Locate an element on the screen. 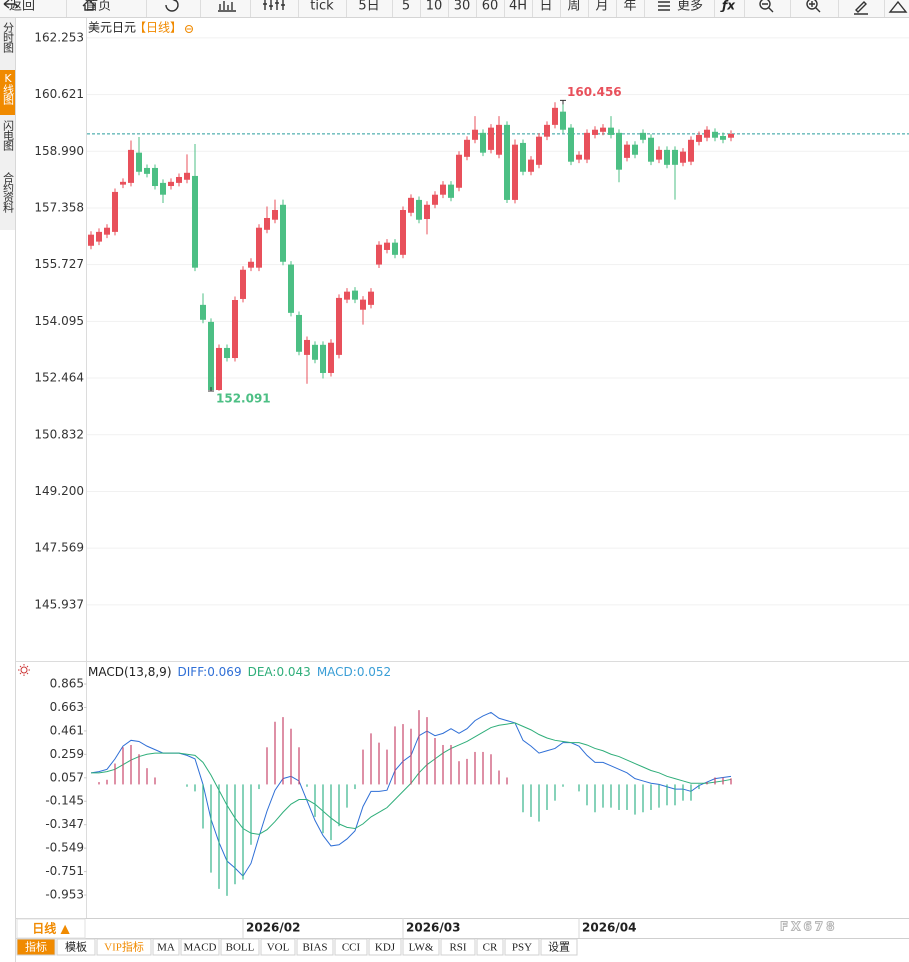 The width and height of the screenshot is (909, 962). footer-tab-label: RSI is located at coordinates (457, 948).